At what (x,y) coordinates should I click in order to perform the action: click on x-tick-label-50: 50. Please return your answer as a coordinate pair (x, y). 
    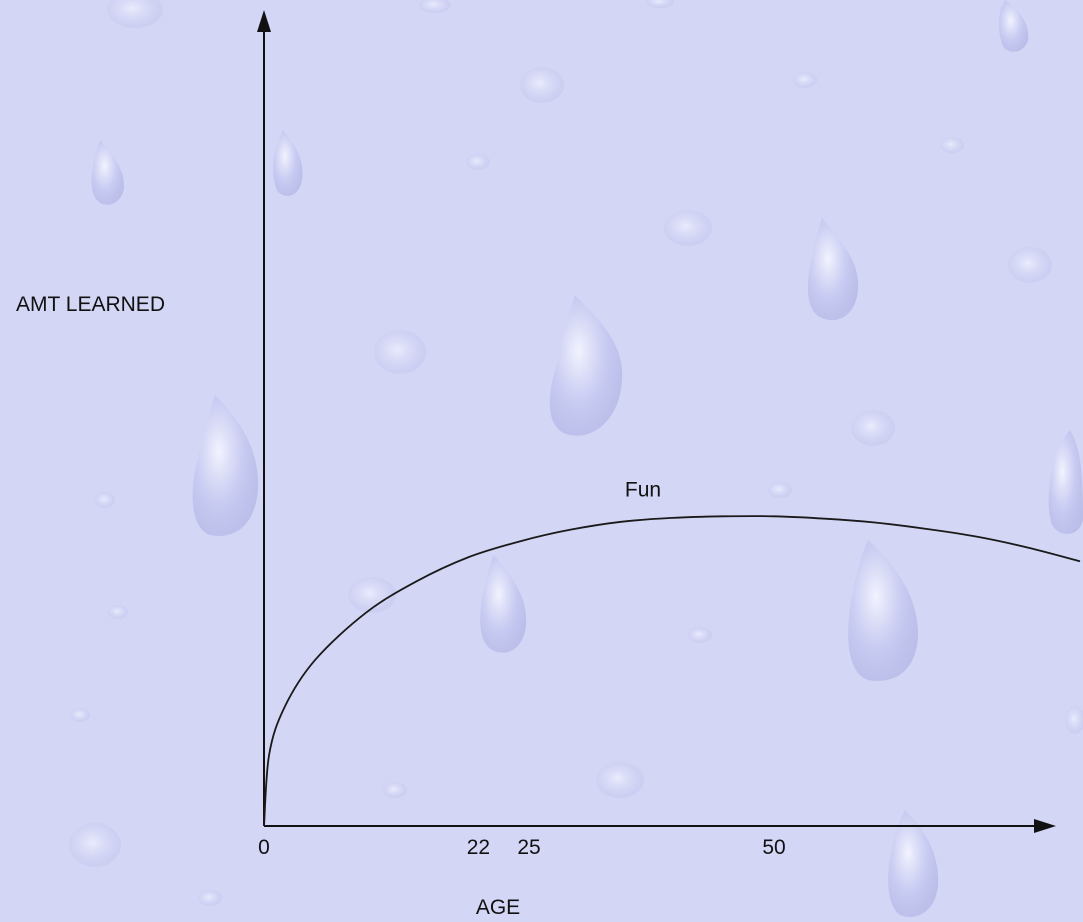
    Looking at the image, I should click on (773, 847).